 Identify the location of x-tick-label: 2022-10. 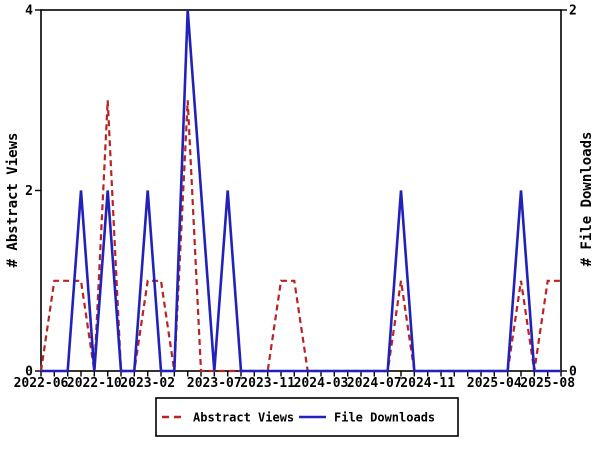
(94, 383).